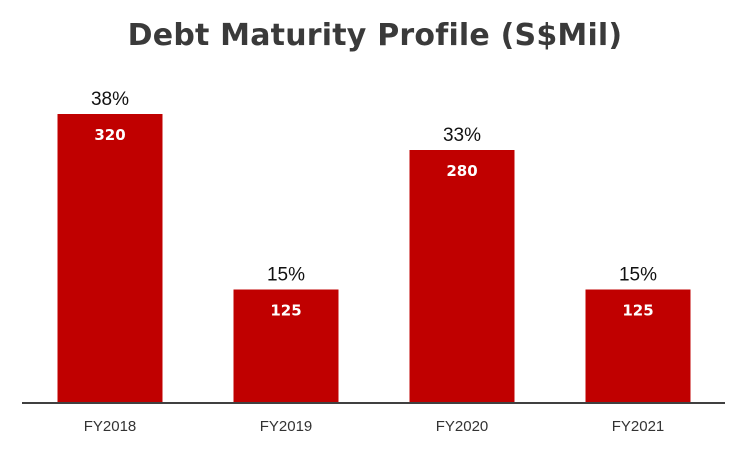  What do you see at coordinates (637, 311) in the screenshot?
I see `value-label-fy2021: 125` at bounding box center [637, 311].